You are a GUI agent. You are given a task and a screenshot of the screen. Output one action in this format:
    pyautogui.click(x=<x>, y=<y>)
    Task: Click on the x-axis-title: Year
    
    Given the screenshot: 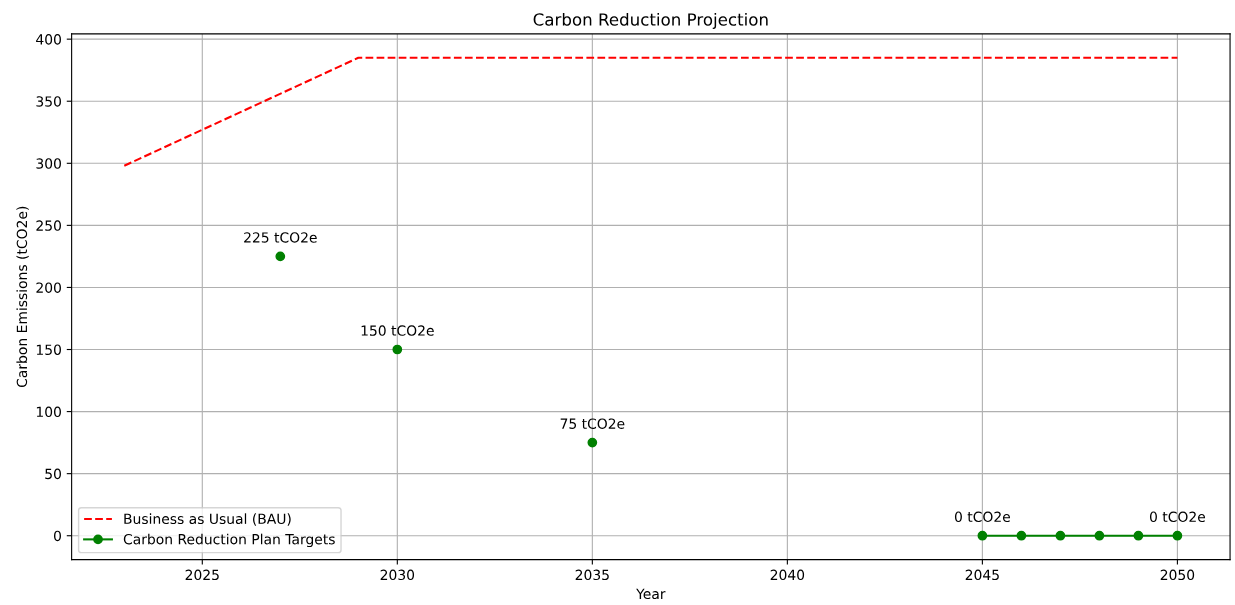 What is the action you would take?
    pyautogui.click(x=651, y=594)
    